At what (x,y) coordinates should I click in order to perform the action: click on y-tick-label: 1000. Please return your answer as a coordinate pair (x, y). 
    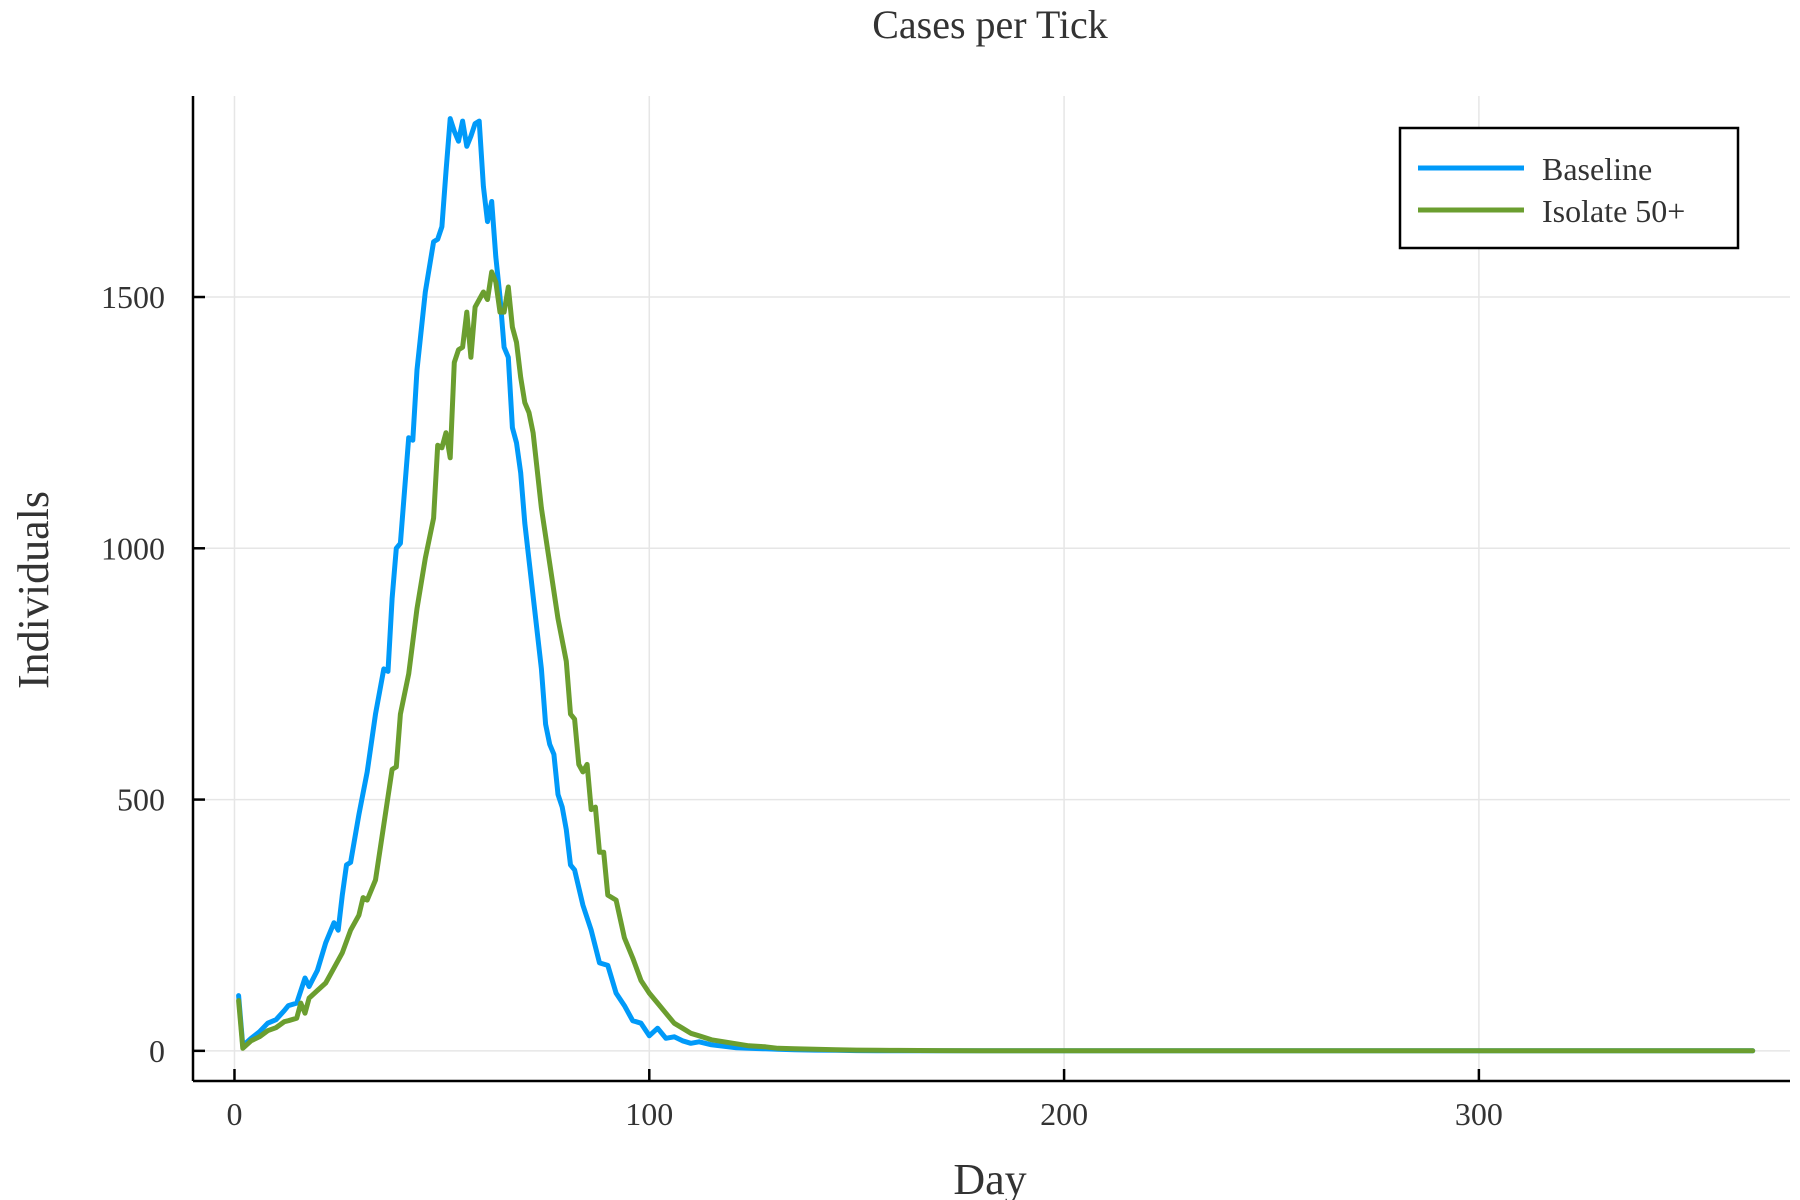
    Looking at the image, I should click on (133, 548).